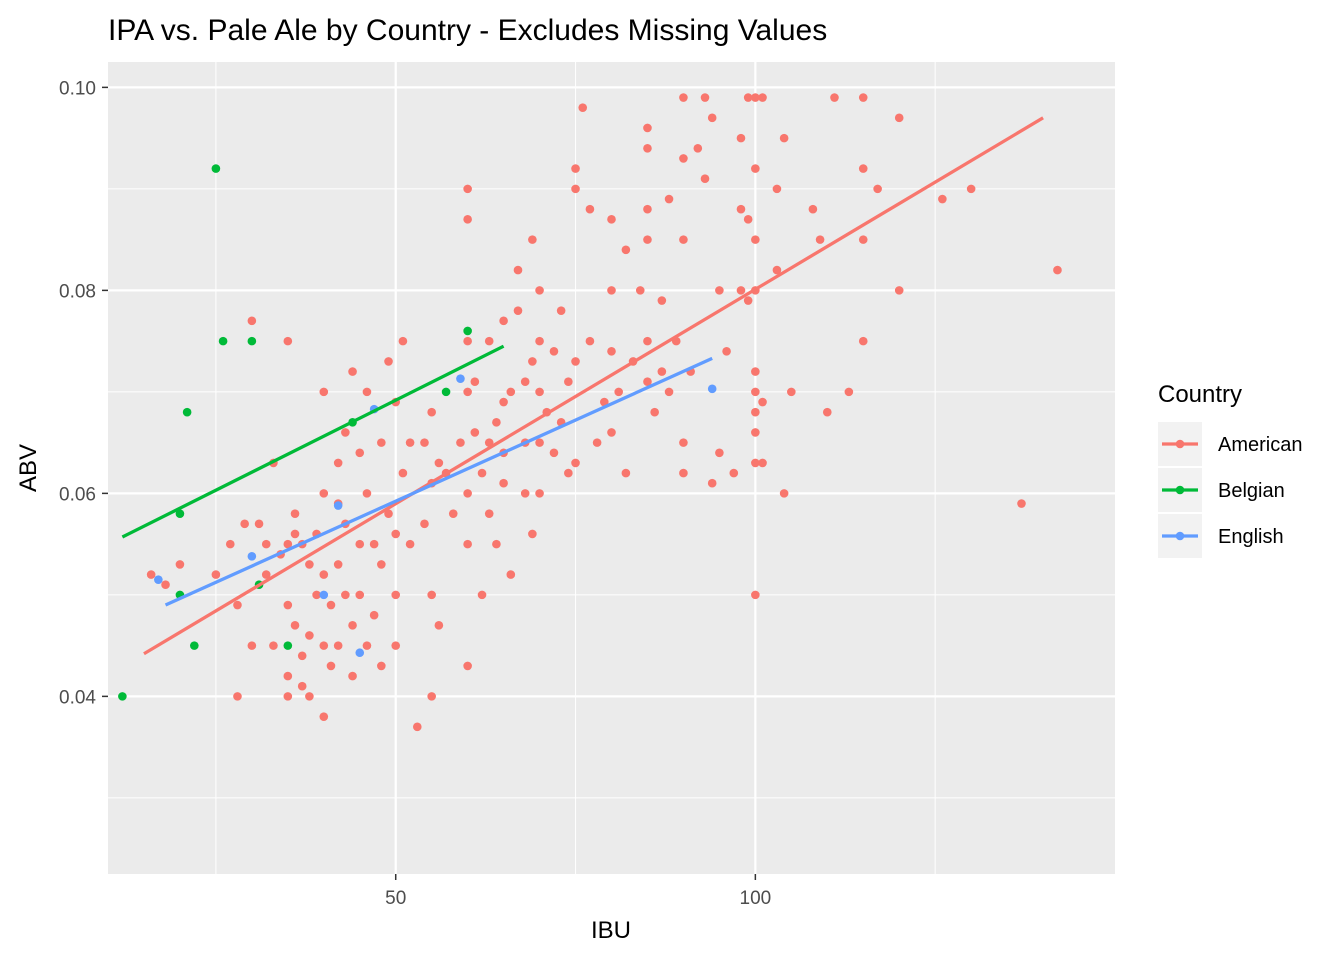  I want to click on legend: Country American Belgian English, so click(1230, 469).